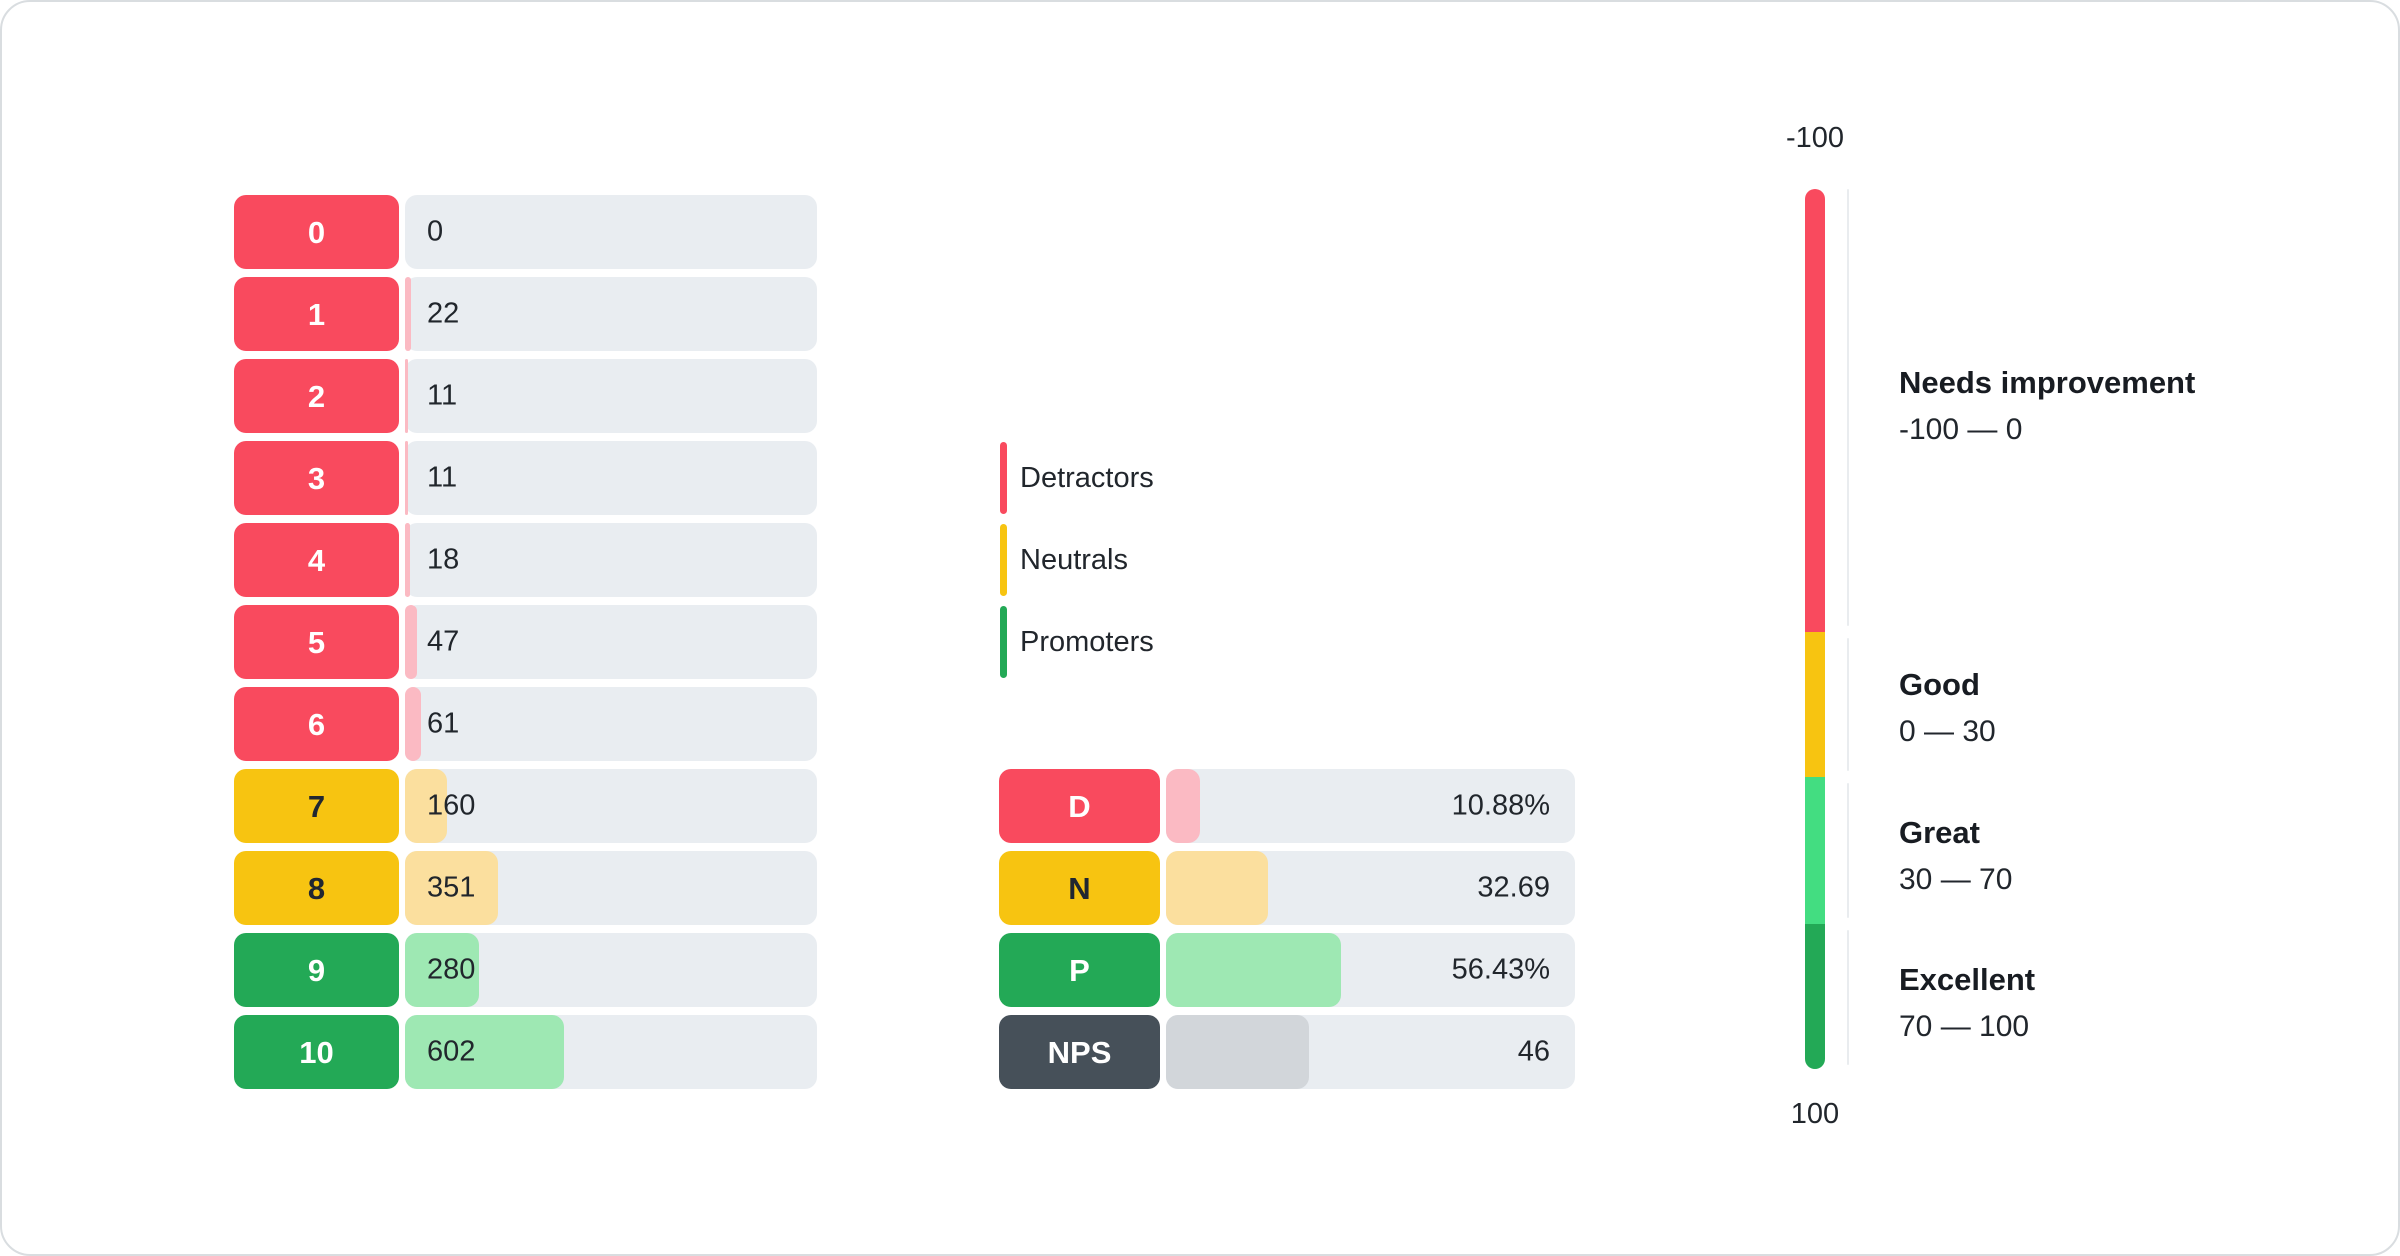 The width and height of the screenshot is (2400, 1256). What do you see at coordinates (316, 888) in the screenshot?
I see `score-chip: 8` at bounding box center [316, 888].